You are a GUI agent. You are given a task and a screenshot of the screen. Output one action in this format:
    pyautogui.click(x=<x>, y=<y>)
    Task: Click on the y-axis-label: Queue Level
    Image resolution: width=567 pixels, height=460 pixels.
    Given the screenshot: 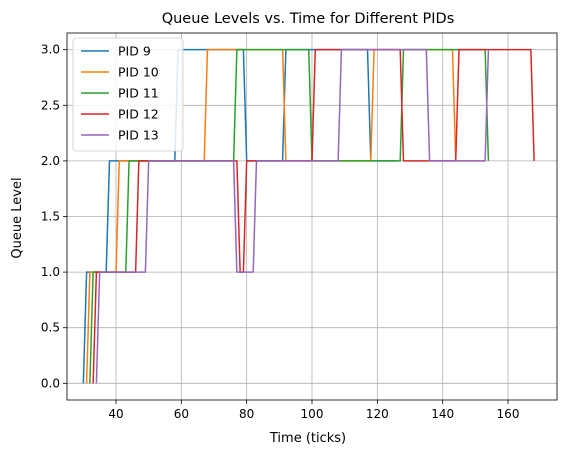 What is the action you would take?
    pyautogui.click(x=17, y=217)
    